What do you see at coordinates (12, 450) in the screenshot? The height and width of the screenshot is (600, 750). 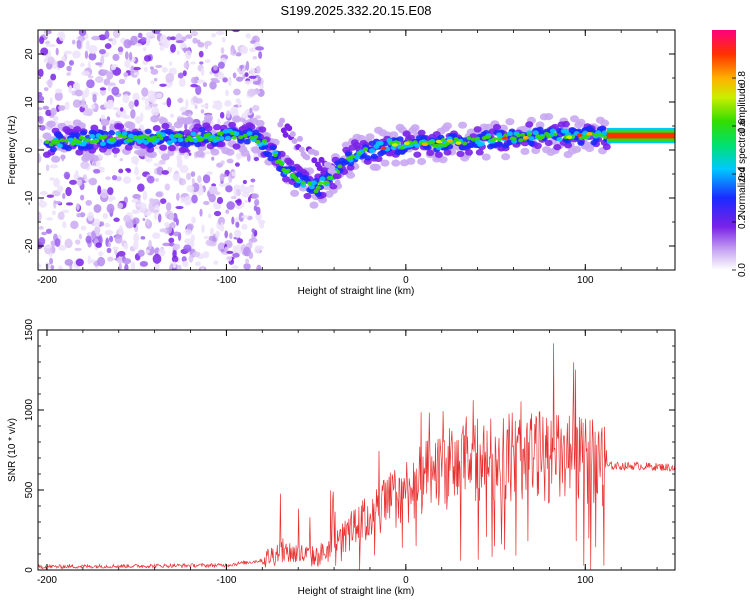 I see `snr-y-label: SNR (10 * v/v)` at bounding box center [12, 450].